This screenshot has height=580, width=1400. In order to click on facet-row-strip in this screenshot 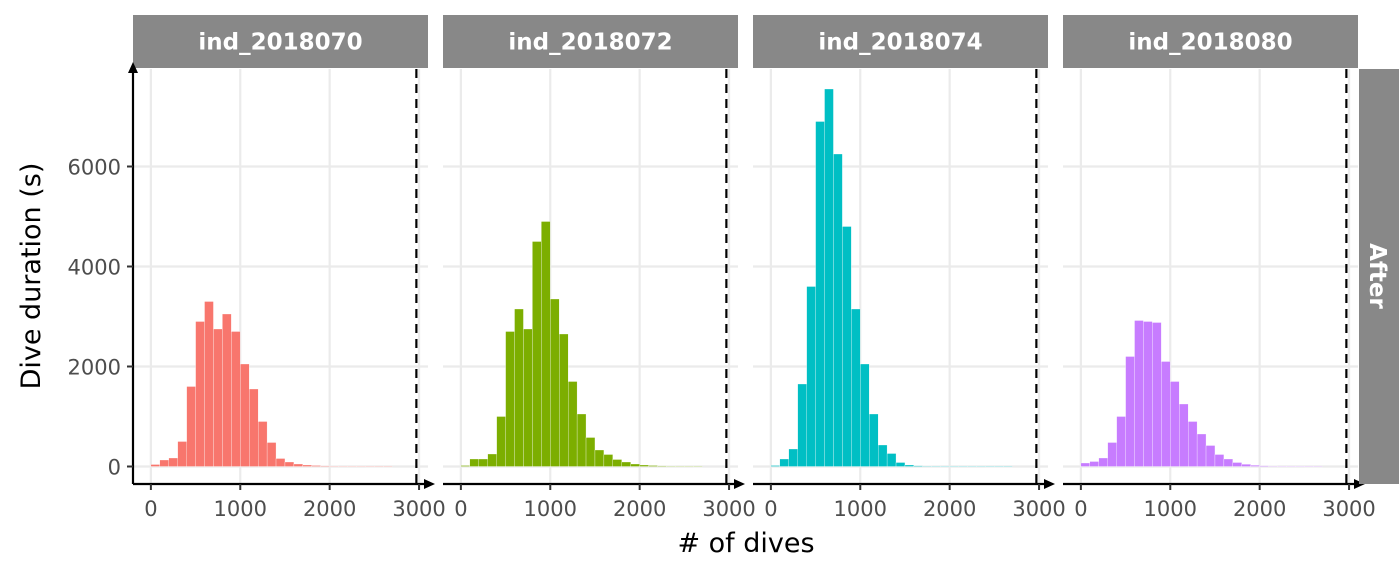, I will do `click(1379, 276)`.